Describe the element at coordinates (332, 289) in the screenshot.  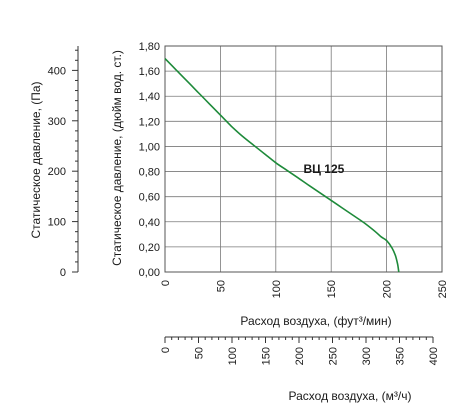
I see `cfm-tick-label: 150` at that location.